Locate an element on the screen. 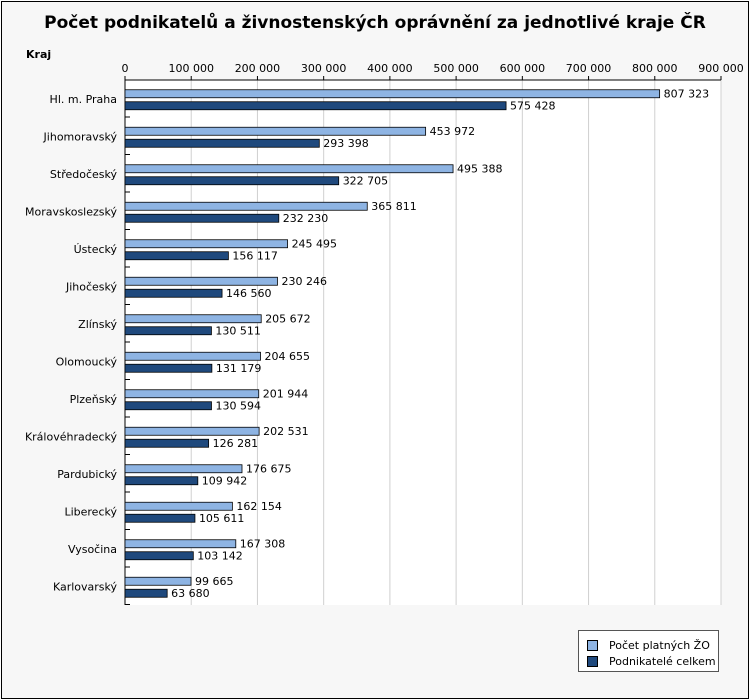 The height and width of the screenshot is (700, 750). data-label-series-1: 453 972 is located at coordinates (453, 131).